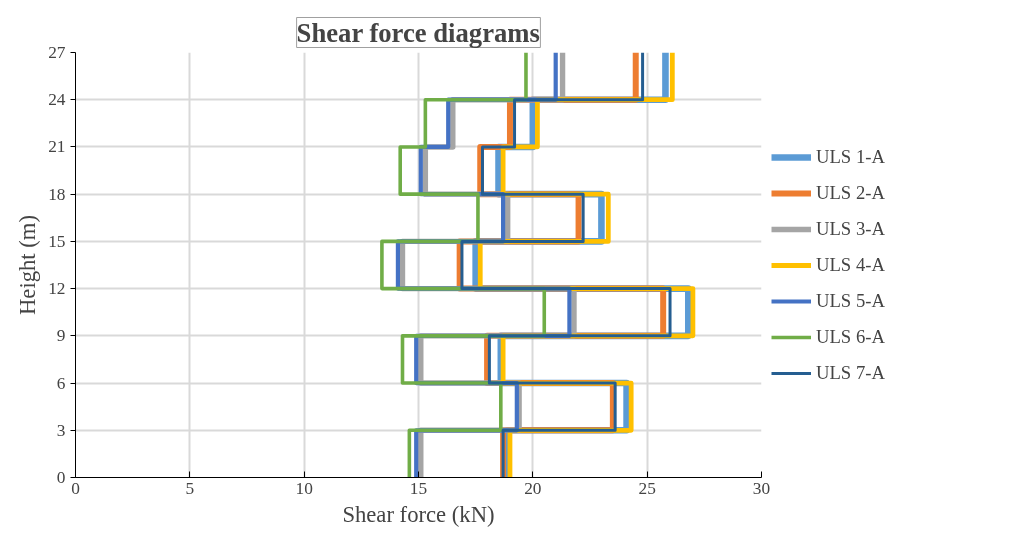 This screenshot has width=1016, height=546. I want to click on x-tick-label: 0, so click(75, 488).